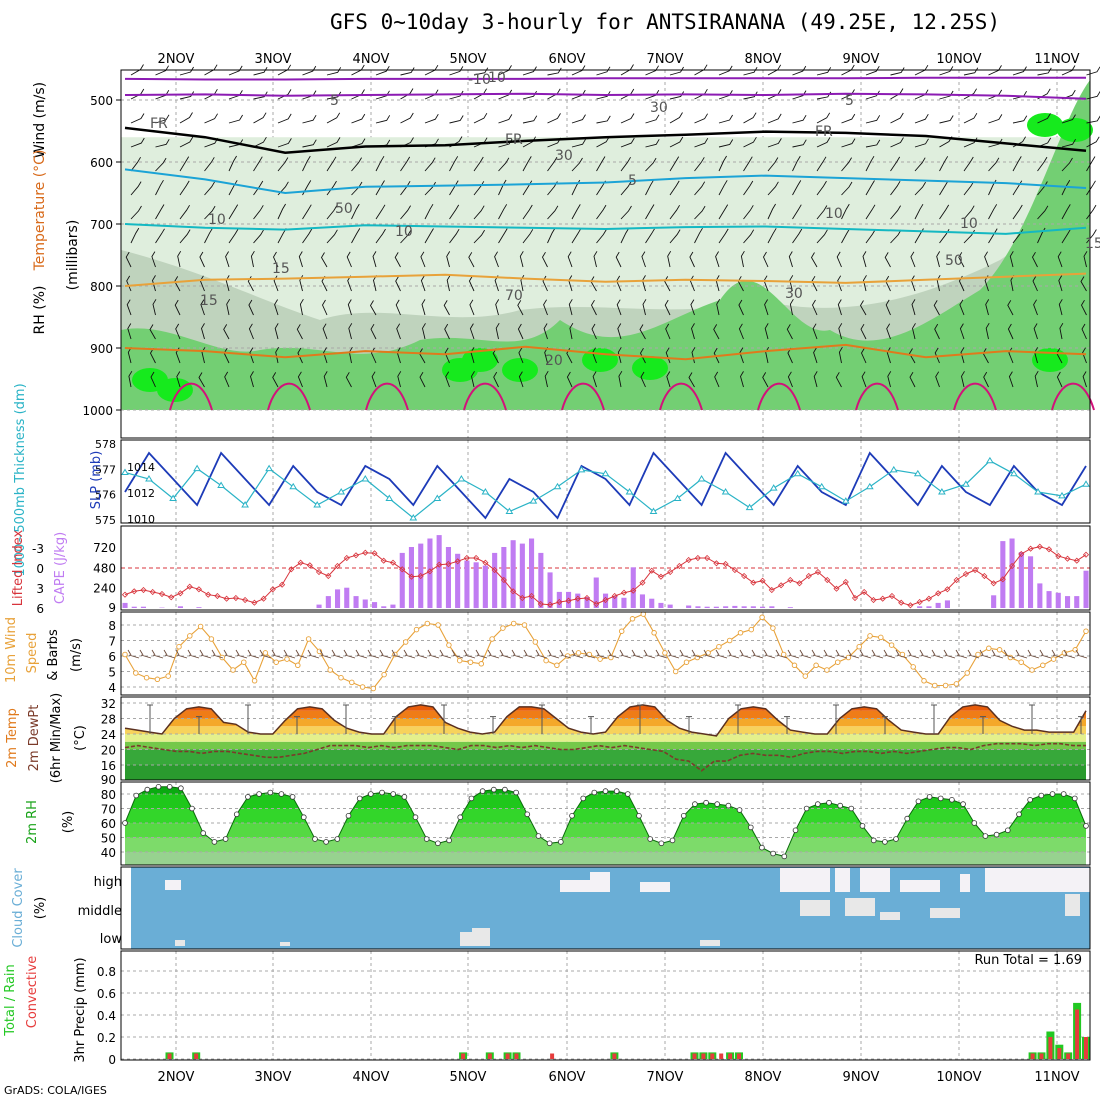  Describe the element at coordinates (108, 766) in the screenshot. I see `temp-tick-label: 16` at that location.